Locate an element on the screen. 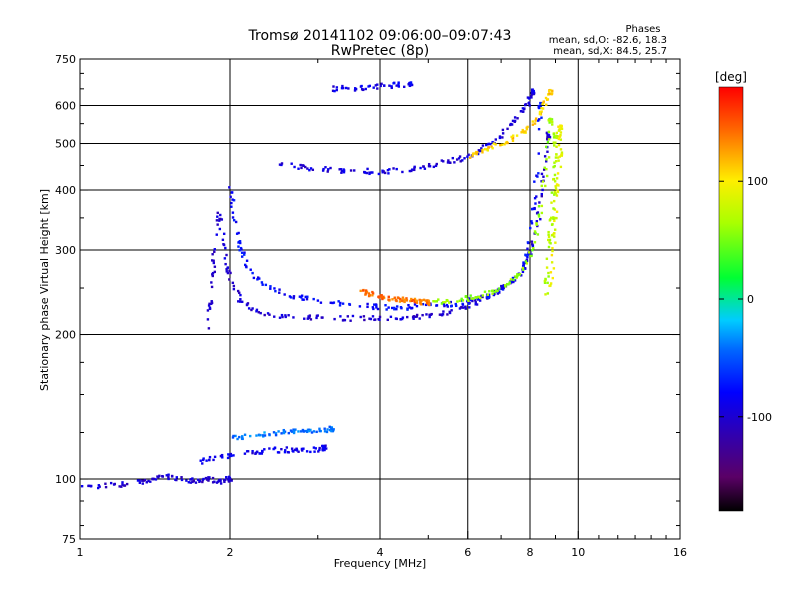  x-tick-label: 16 is located at coordinates (680, 552).